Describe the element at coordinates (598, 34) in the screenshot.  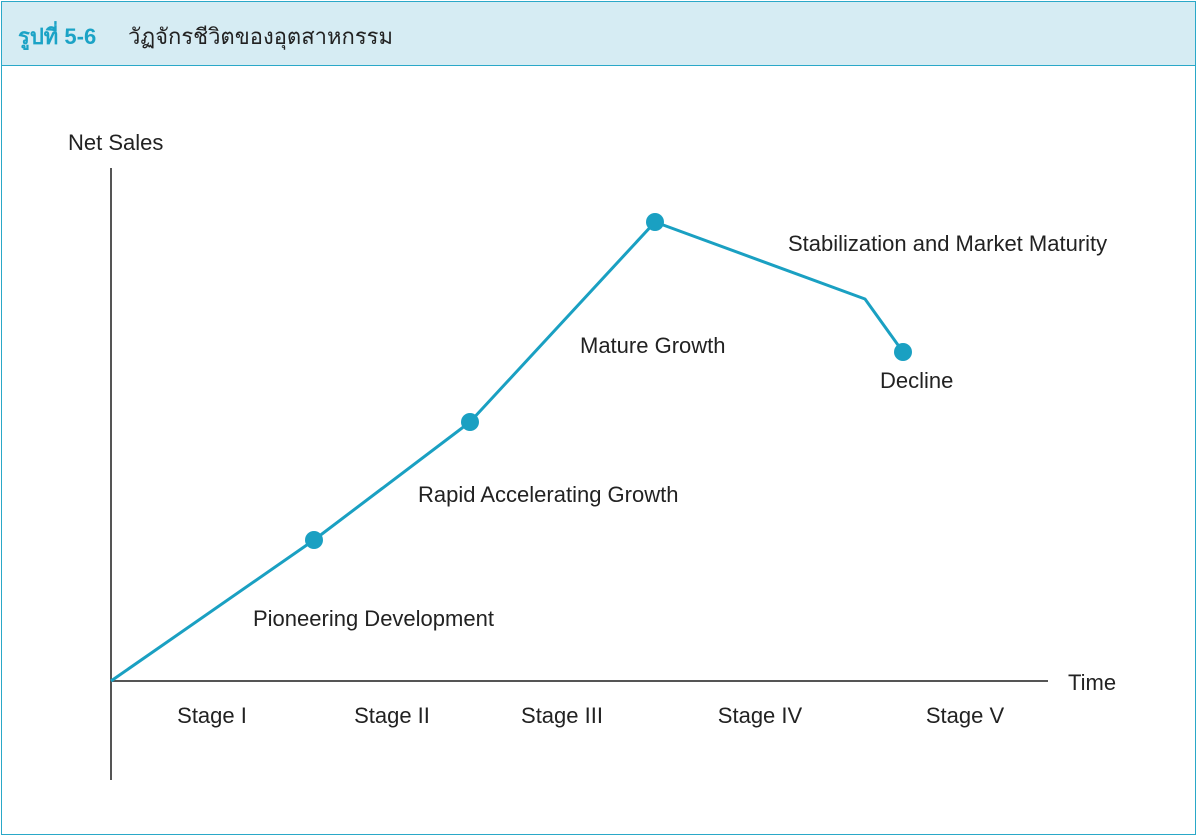
I see `figure-header: รูปที่ 5-6 วัฏจักรชีวิตของอุตสาหกรรม` at that location.